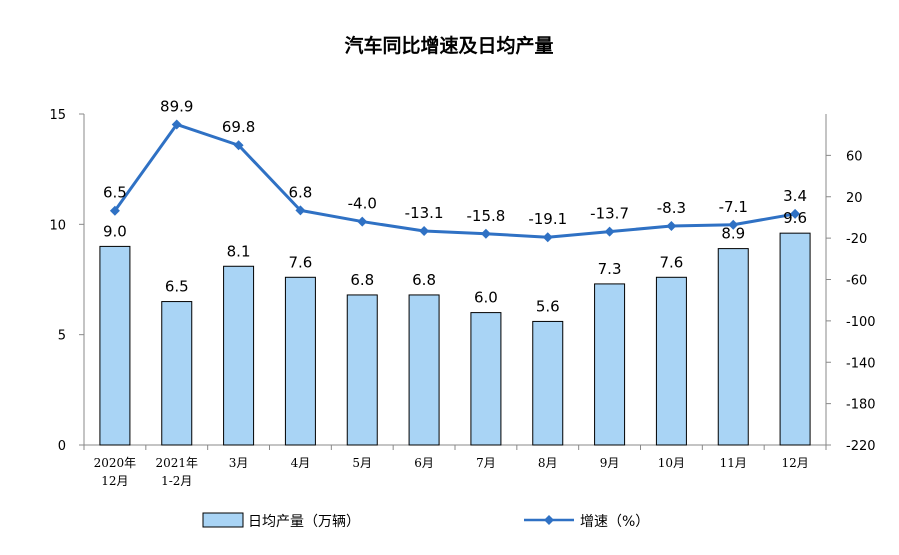 The width and height of the screenshot is (899, 555). What do you see at coordinates (547, 219) in the screenshot?
I see `growth-value-label: -19.1` at bounding box center [547, 219].